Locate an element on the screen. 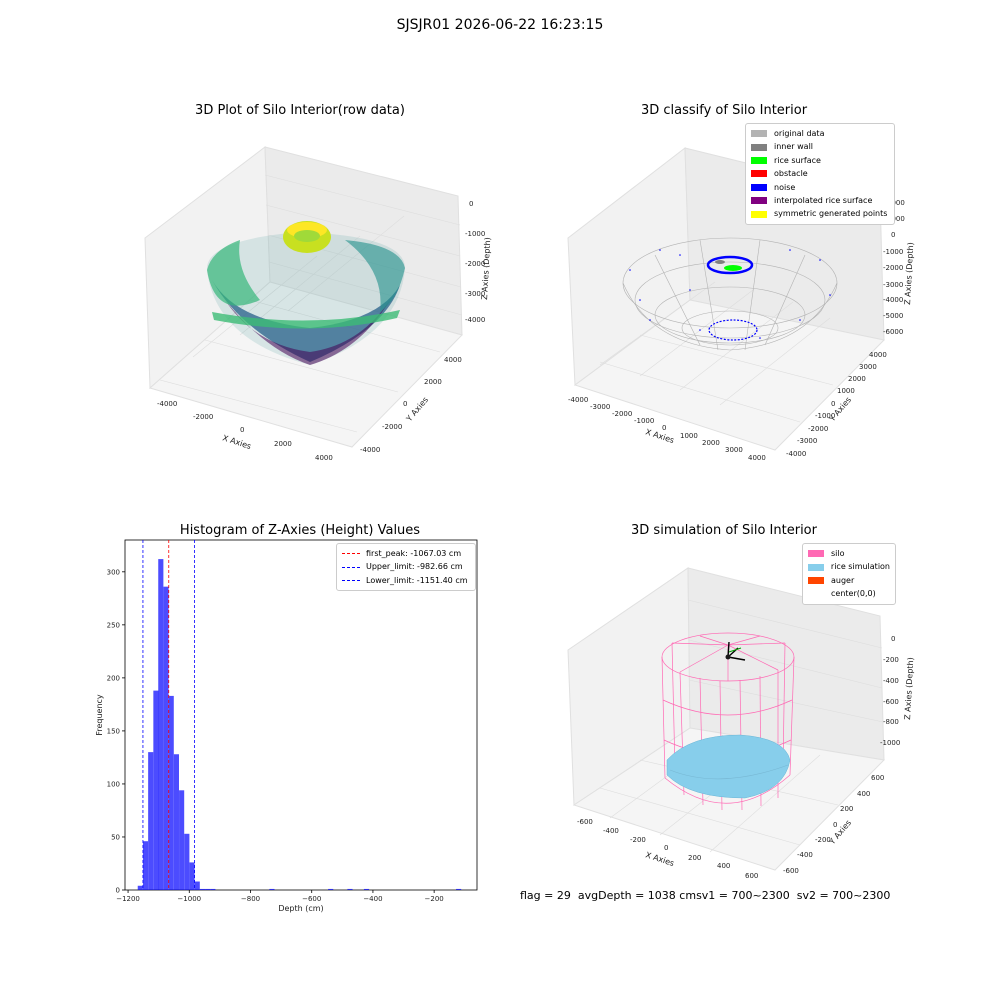 This screenshot has width=1000, height=1000. histogram-ytick-label: 300 is located at coordinates (113, 572).